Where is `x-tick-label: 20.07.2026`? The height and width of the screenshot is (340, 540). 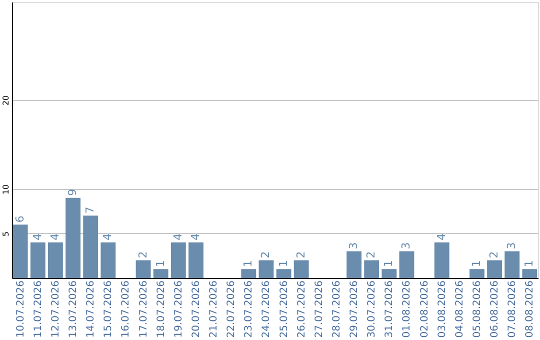 x-tick-label: 20.07.2026 is located at coordinates (196, 309).